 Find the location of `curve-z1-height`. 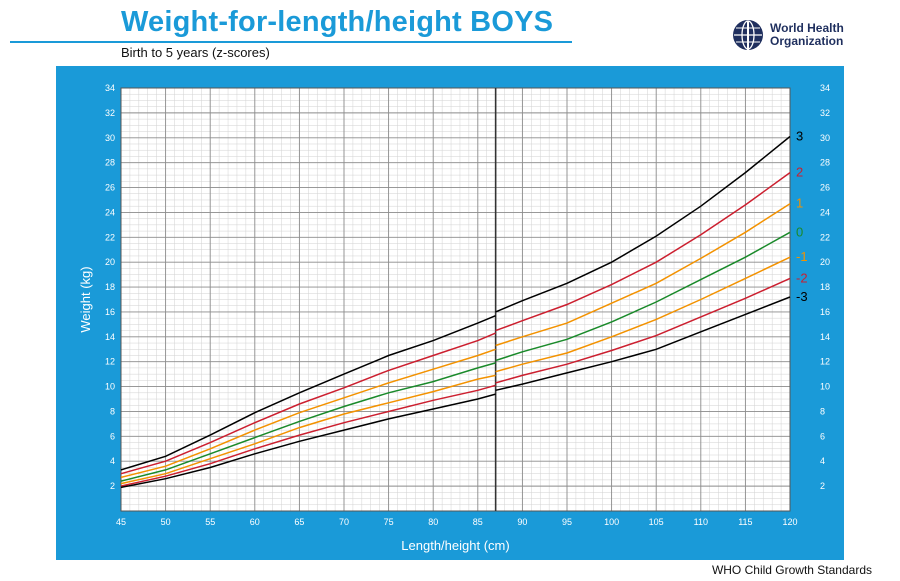

curve-z1-height is located at coordinates (643, 275).